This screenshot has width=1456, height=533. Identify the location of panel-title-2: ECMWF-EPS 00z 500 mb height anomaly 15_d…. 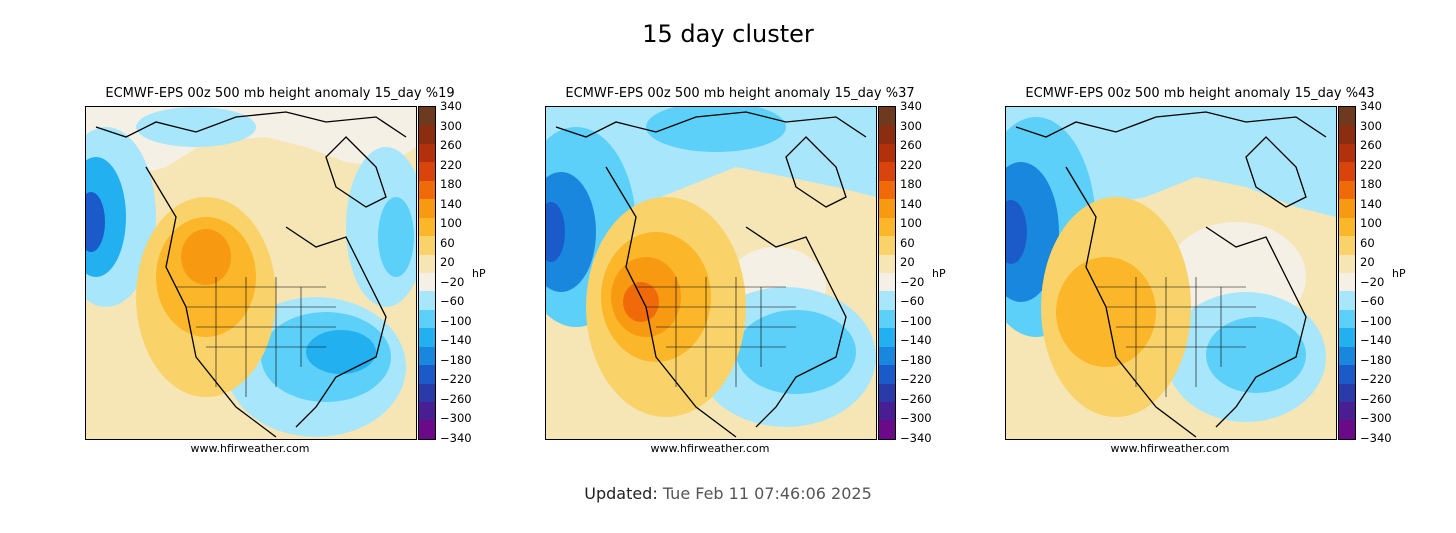
(740, 93).